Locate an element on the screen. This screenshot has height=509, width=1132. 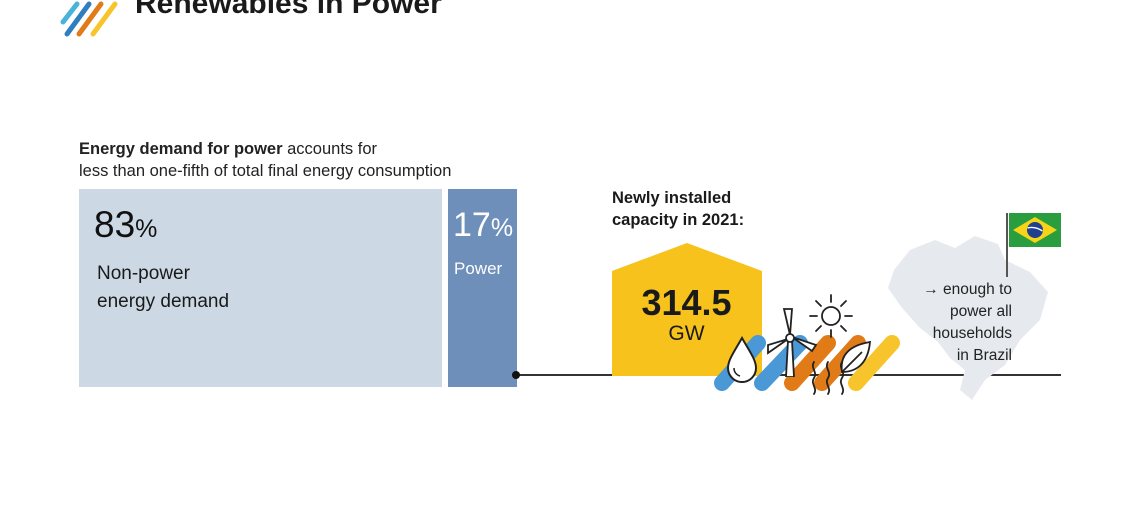
intro-line-1: Energy demand for power accounts for is located at coordinates (265, 149).